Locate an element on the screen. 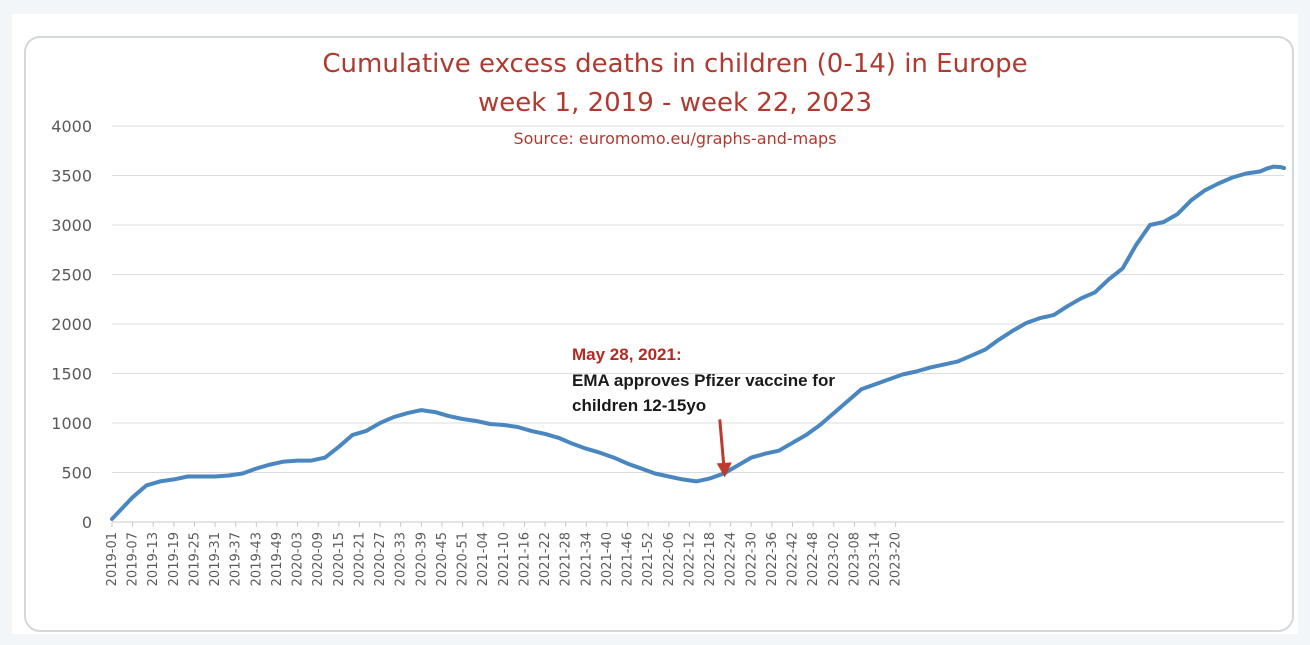 This screenshot has height=645, width=1310. x-tick-label: 2021-52 is located at coordinates (648, 559).